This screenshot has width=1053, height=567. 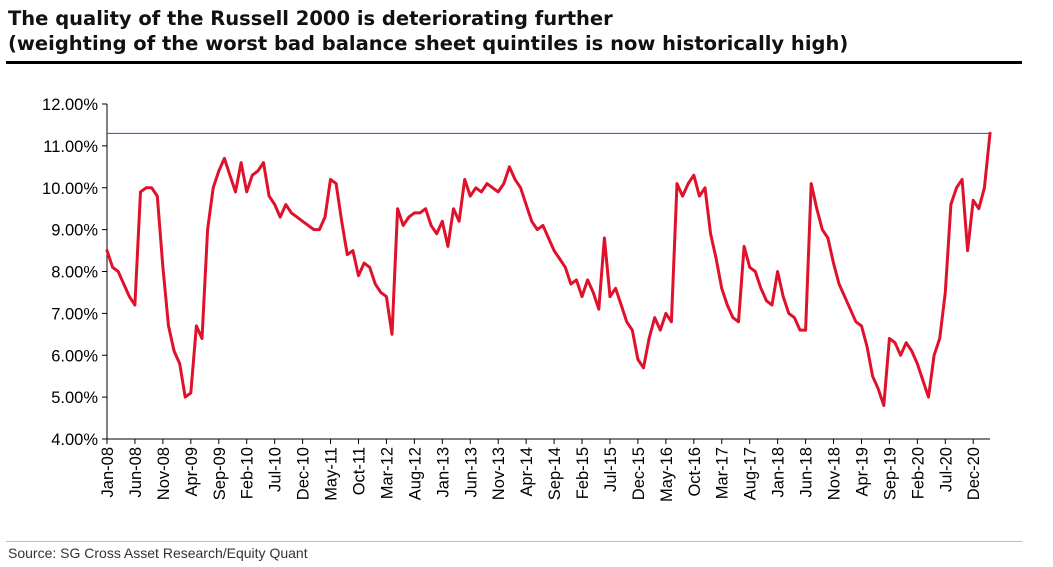 I want to click on x-tick-label: Jul-20, so click(x=946, y=469).